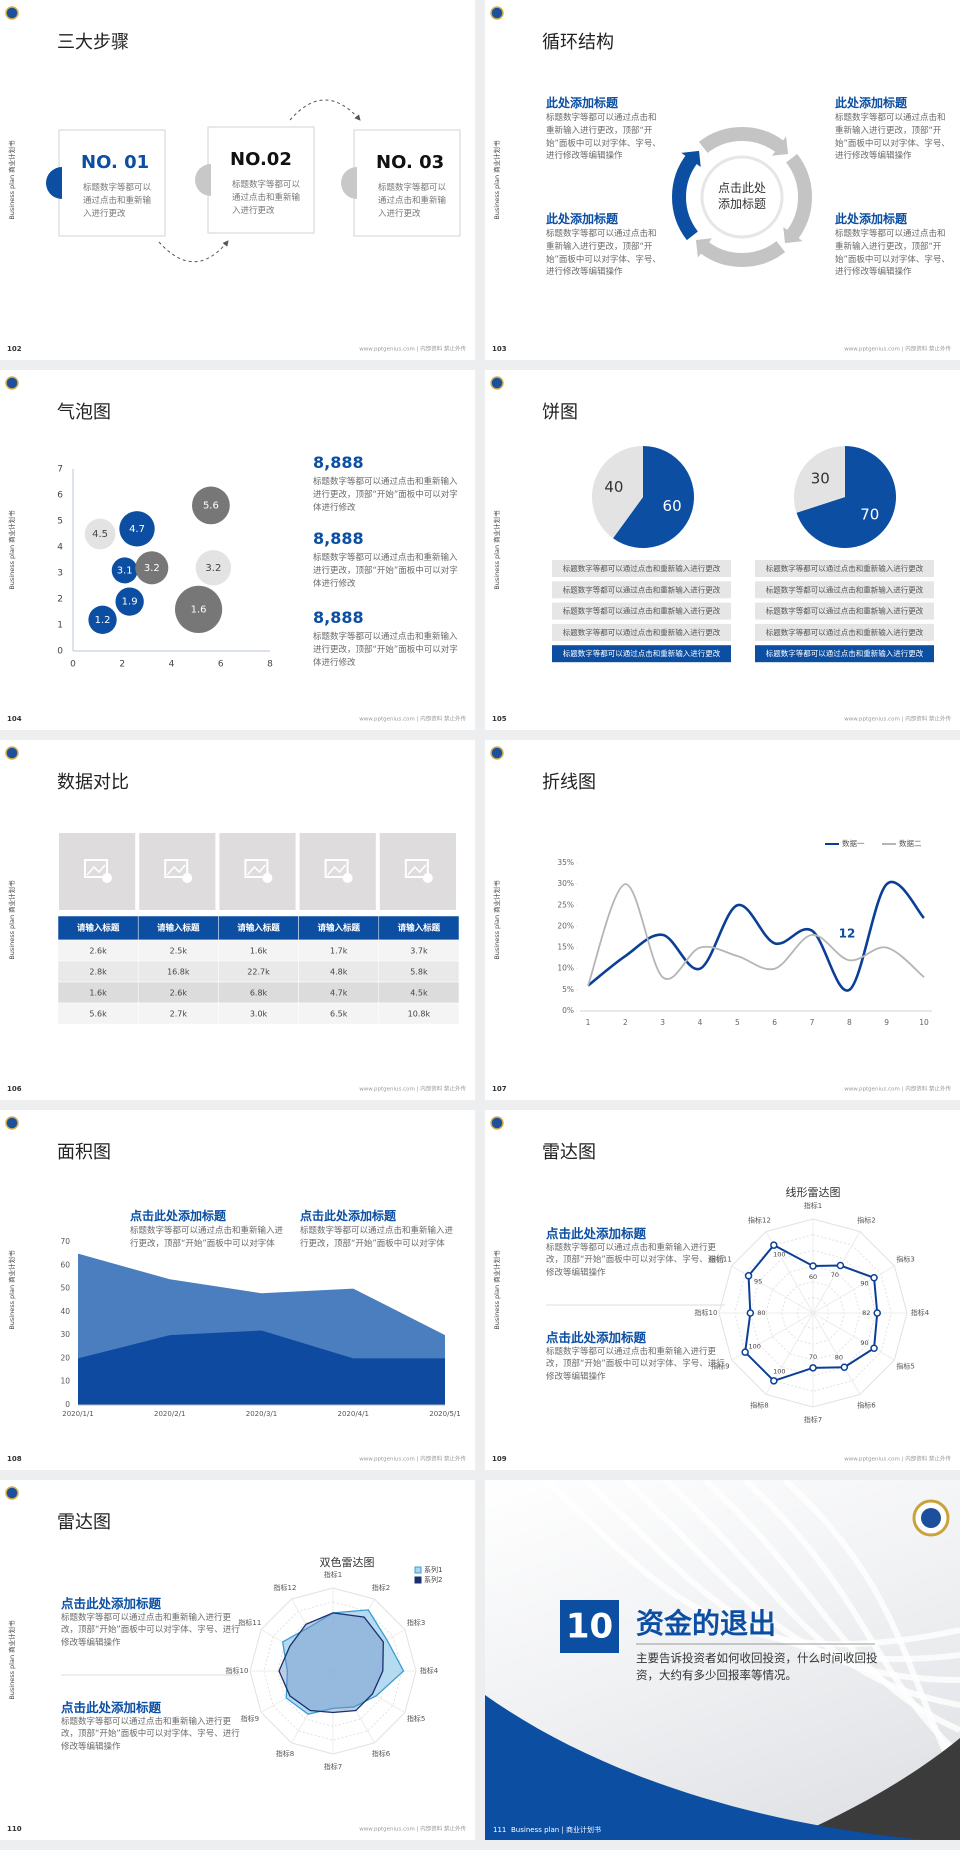  I want to click on page-number: 102, so click(14, 349).